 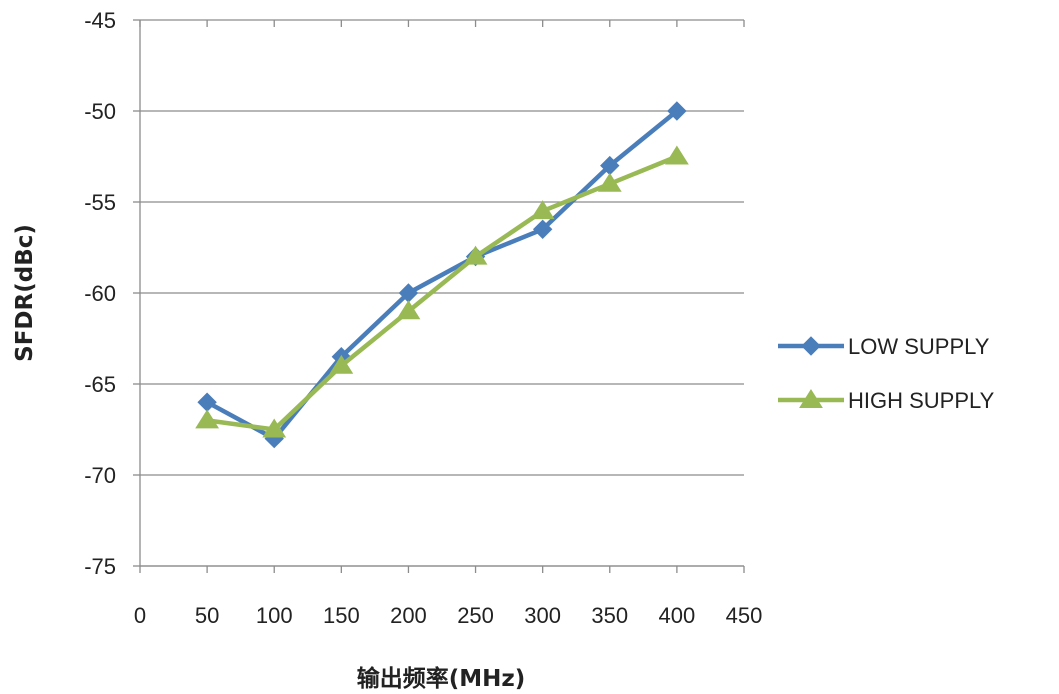 What do you see at coordinates (100, 384) in the screenshot?
I see `y-tick-label: -65` at bounding box center [100, 384].